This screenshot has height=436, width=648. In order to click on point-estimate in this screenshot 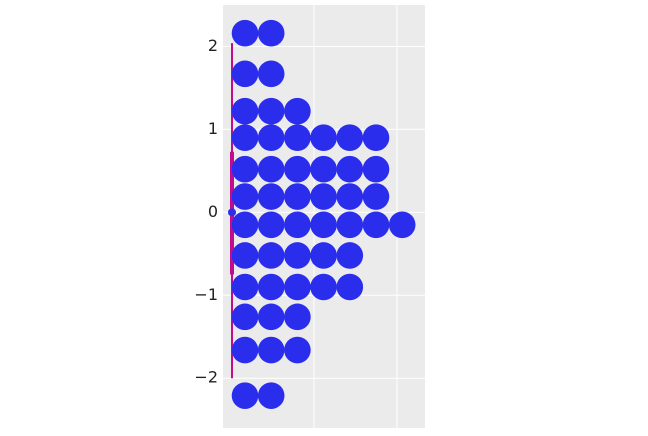, I will do `click(232, 212)`.